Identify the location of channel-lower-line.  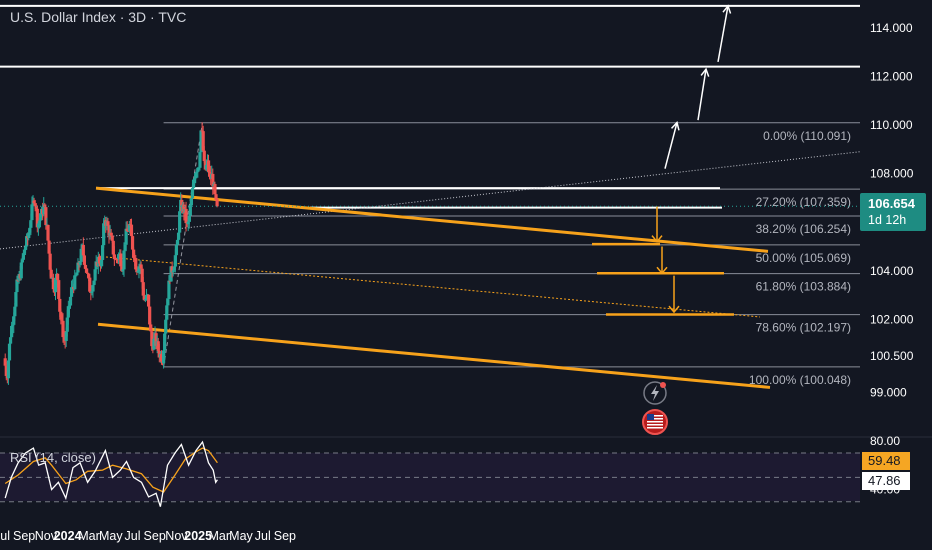
(434, 355).